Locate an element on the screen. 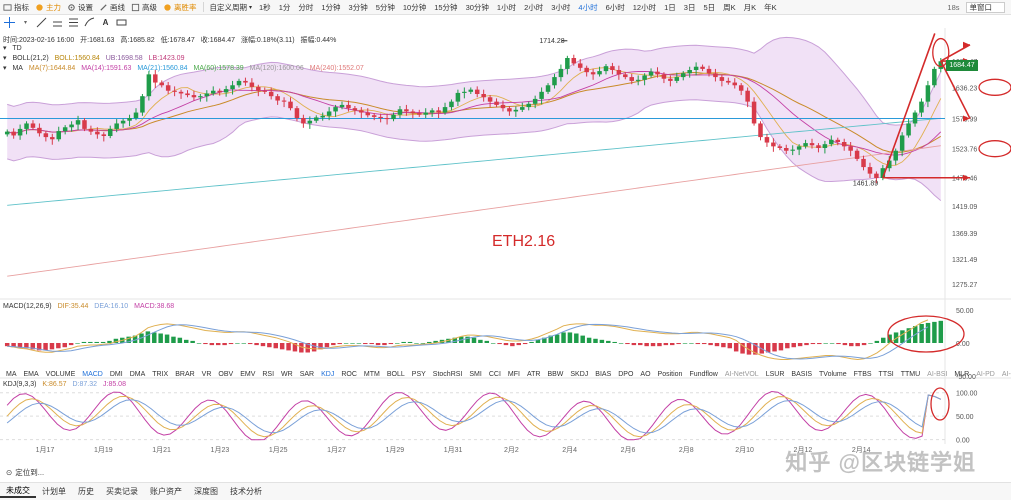 Image resolution: width=1011 pixels, height=500 pixels. indicator-tab-4: DMI is located at coordinates (116, 374).